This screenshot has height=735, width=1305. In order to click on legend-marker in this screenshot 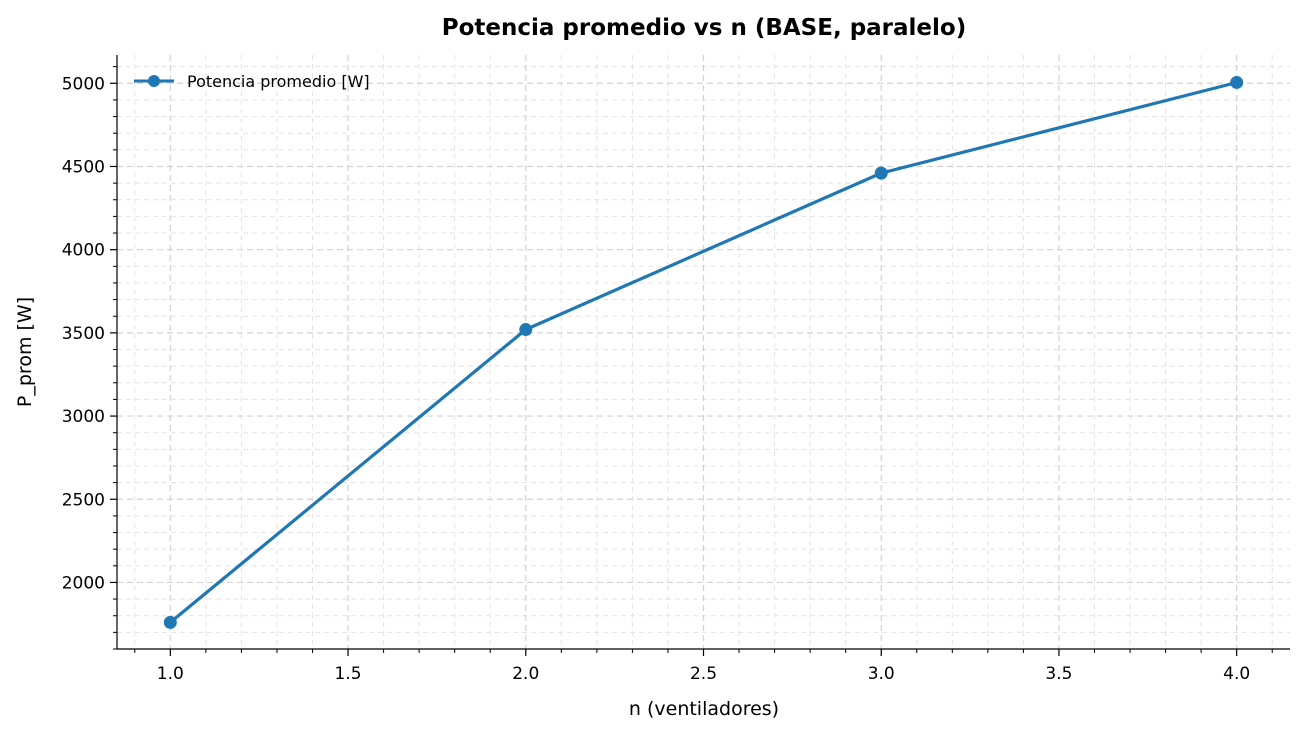, I will do `click(154, 81)`.